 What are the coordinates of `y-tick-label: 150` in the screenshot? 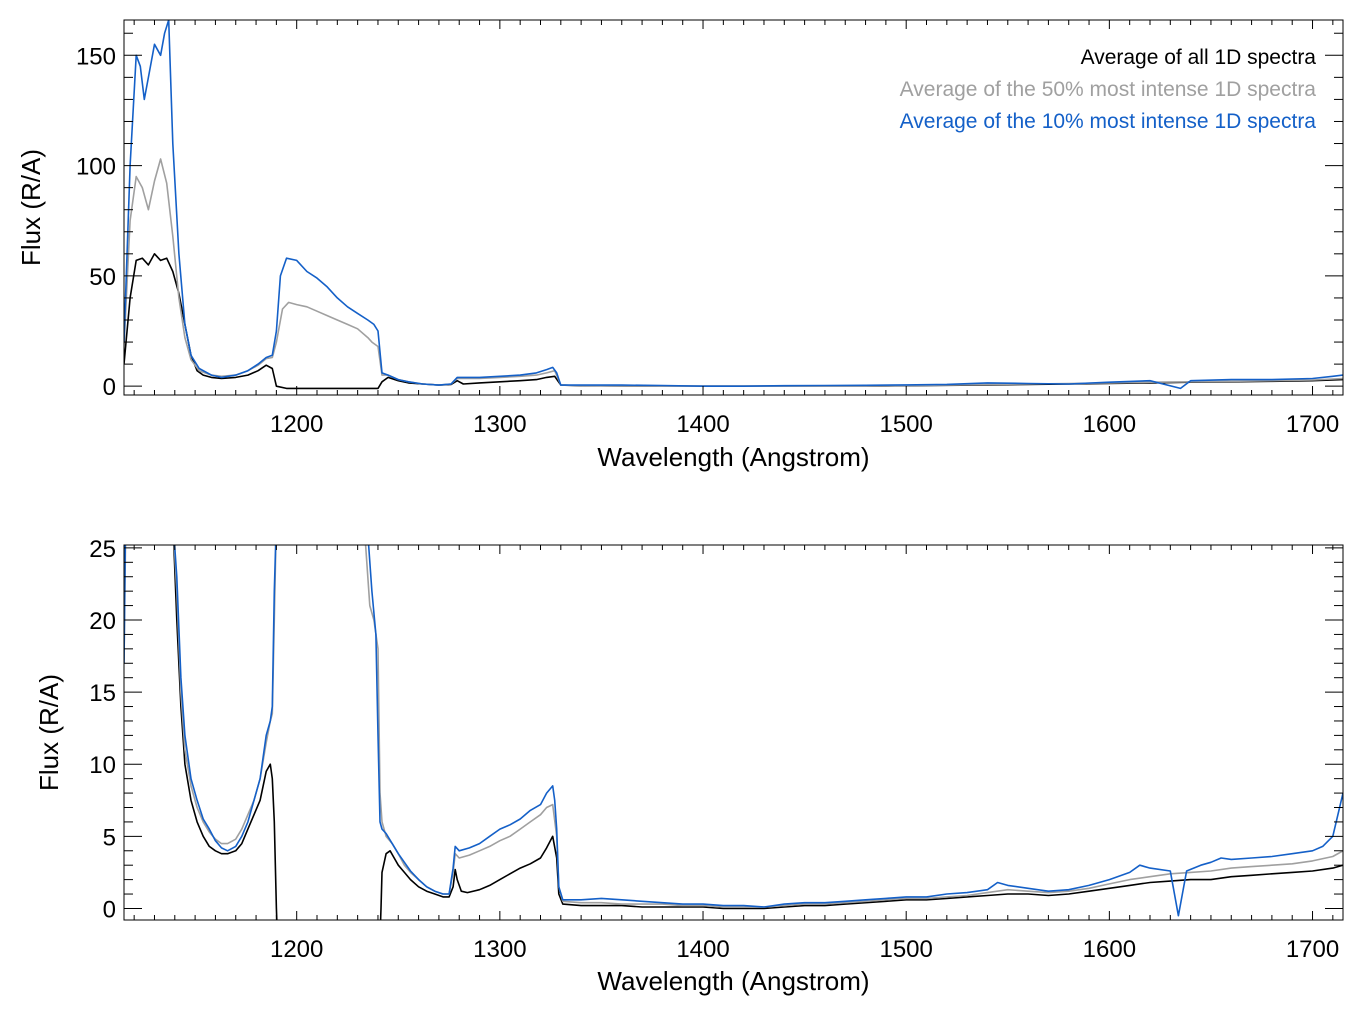 It's located at (96, 56).